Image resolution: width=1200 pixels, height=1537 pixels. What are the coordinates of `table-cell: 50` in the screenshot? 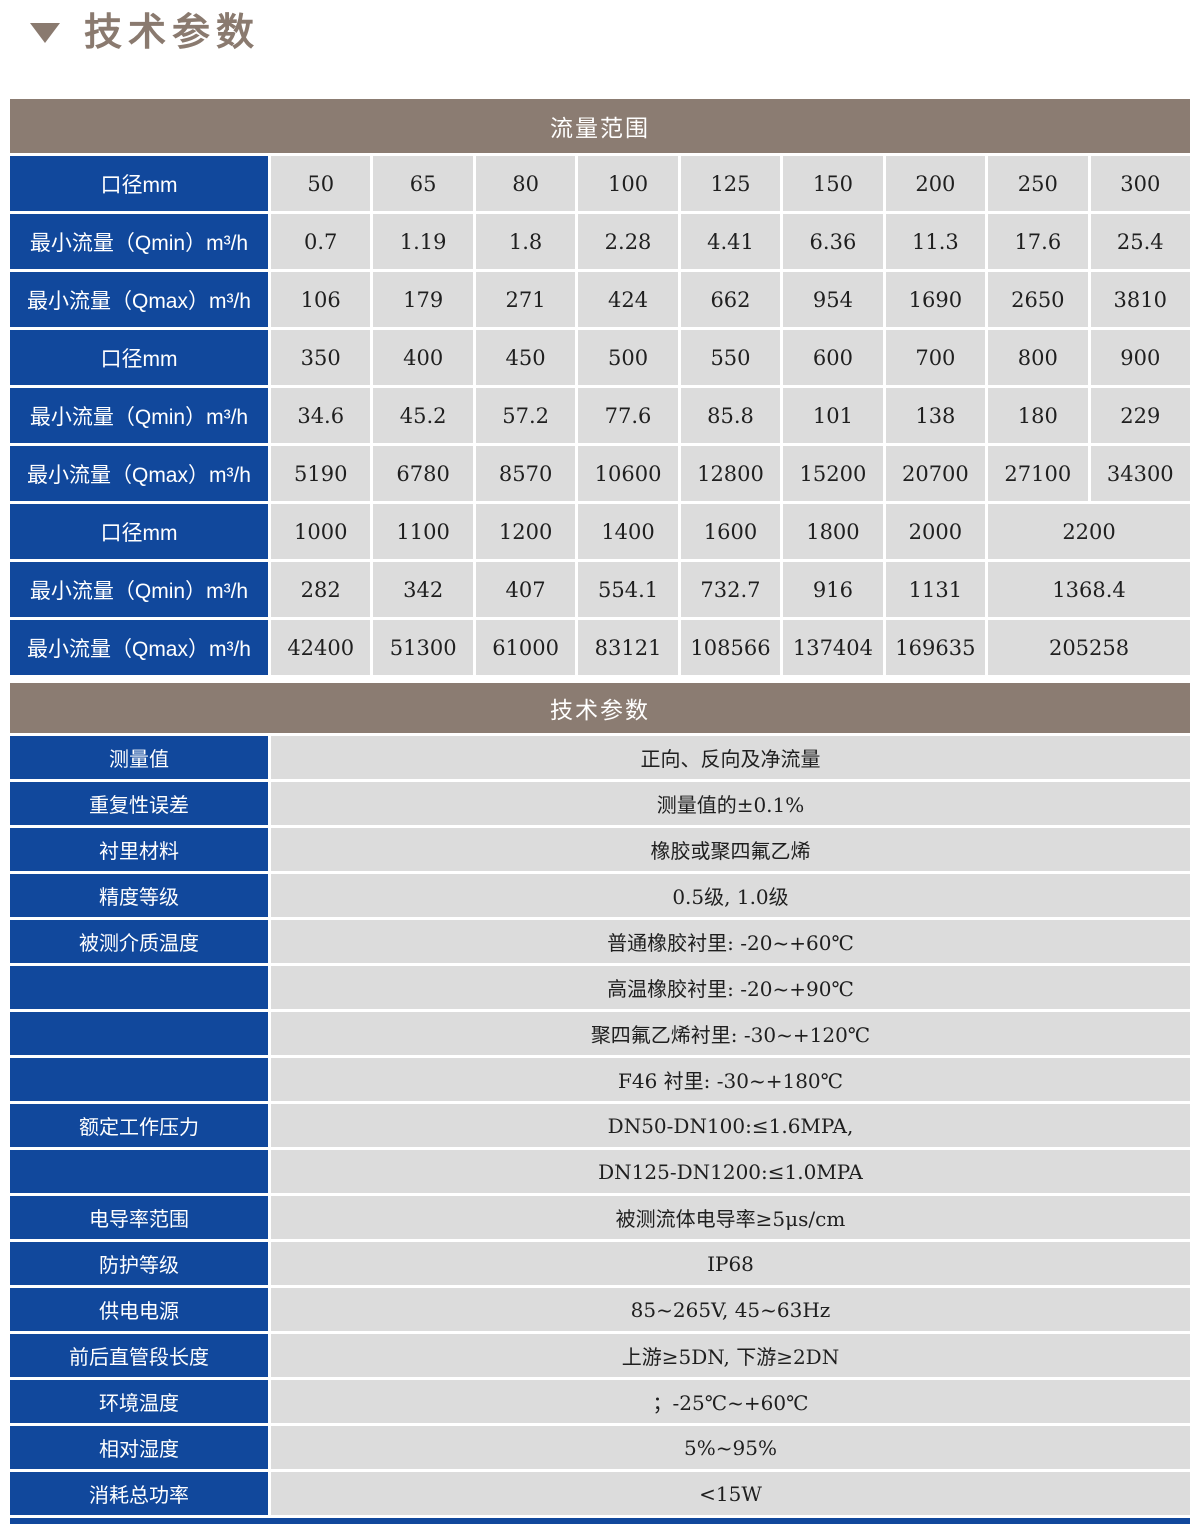 It's located at (321, 183).